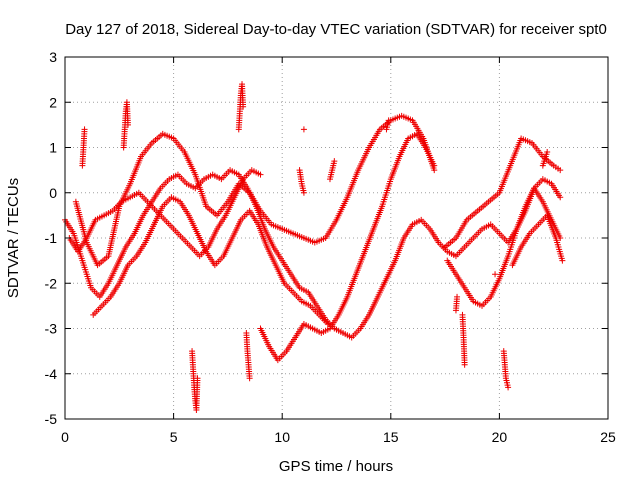 The width and height of the screenshot is (640, 480). I want to click on x-tick-label: 10, so click(282, 437).